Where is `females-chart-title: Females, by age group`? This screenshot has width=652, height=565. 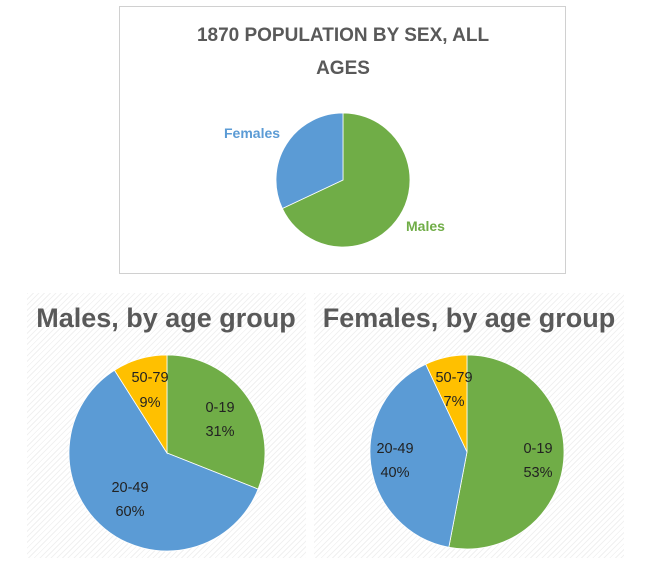 females-chart-title: Females, by age group is located at coordinates (469, 318).